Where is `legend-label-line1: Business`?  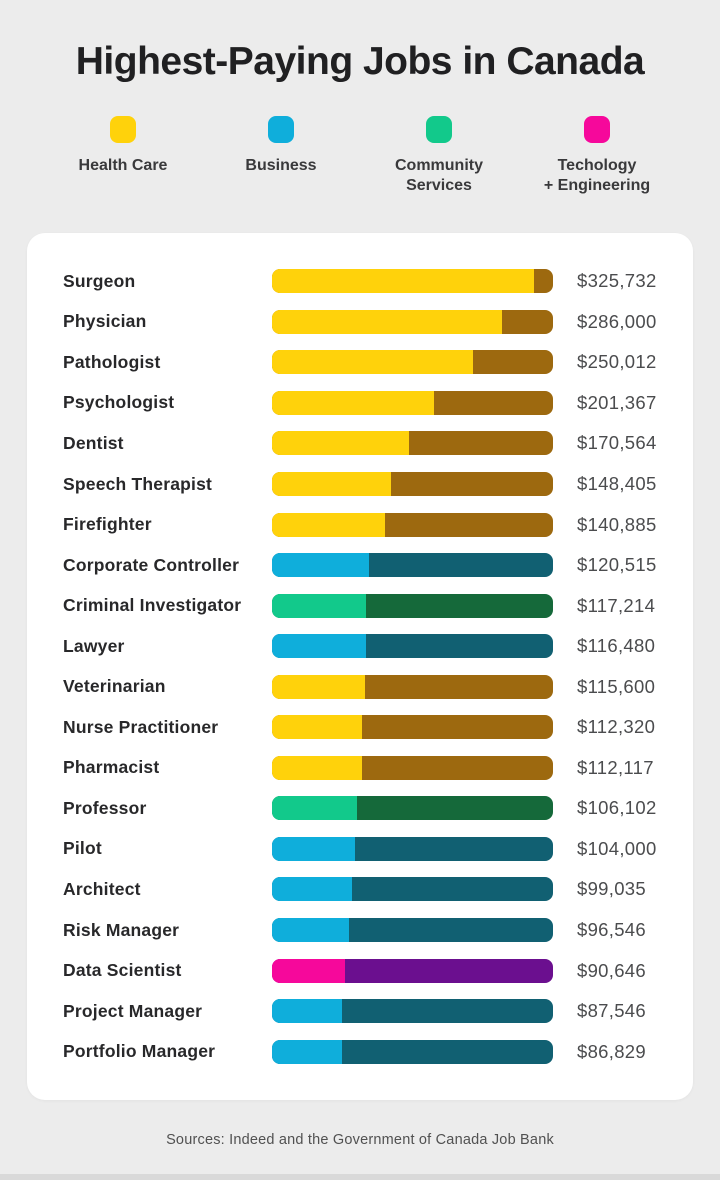 legend-label-line1: Business is located at coordinates (281, 165).